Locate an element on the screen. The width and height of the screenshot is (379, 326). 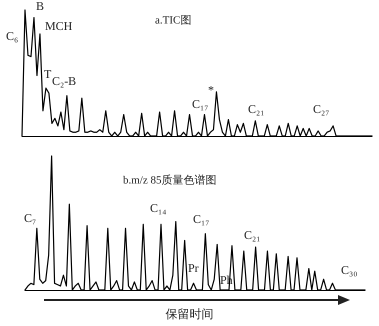
annotation: * is located at coordinates (211, 90).